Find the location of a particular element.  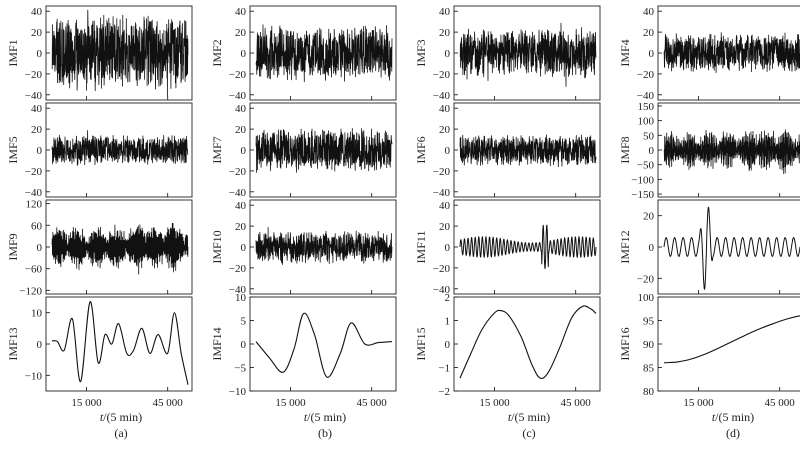

y-tick-label: 2 is located at coordinates (448, 298).